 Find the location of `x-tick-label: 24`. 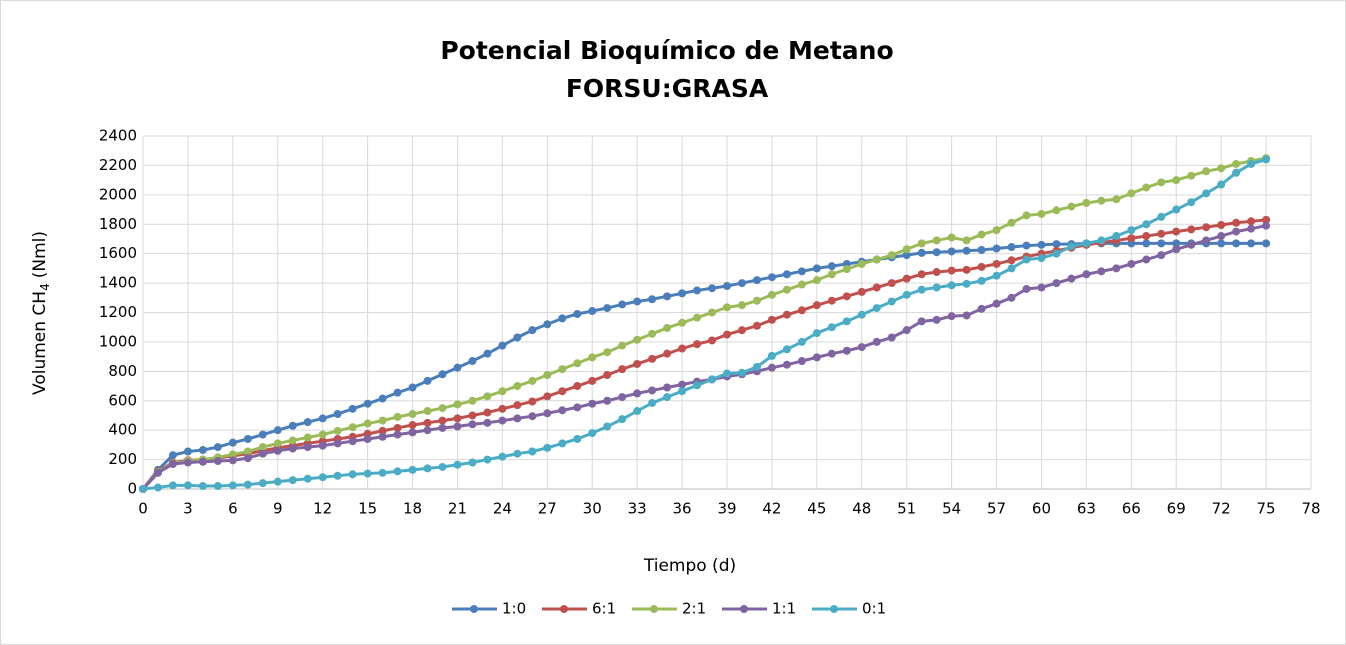

x-tick-label: 24 is located at coordinates (502, 509).